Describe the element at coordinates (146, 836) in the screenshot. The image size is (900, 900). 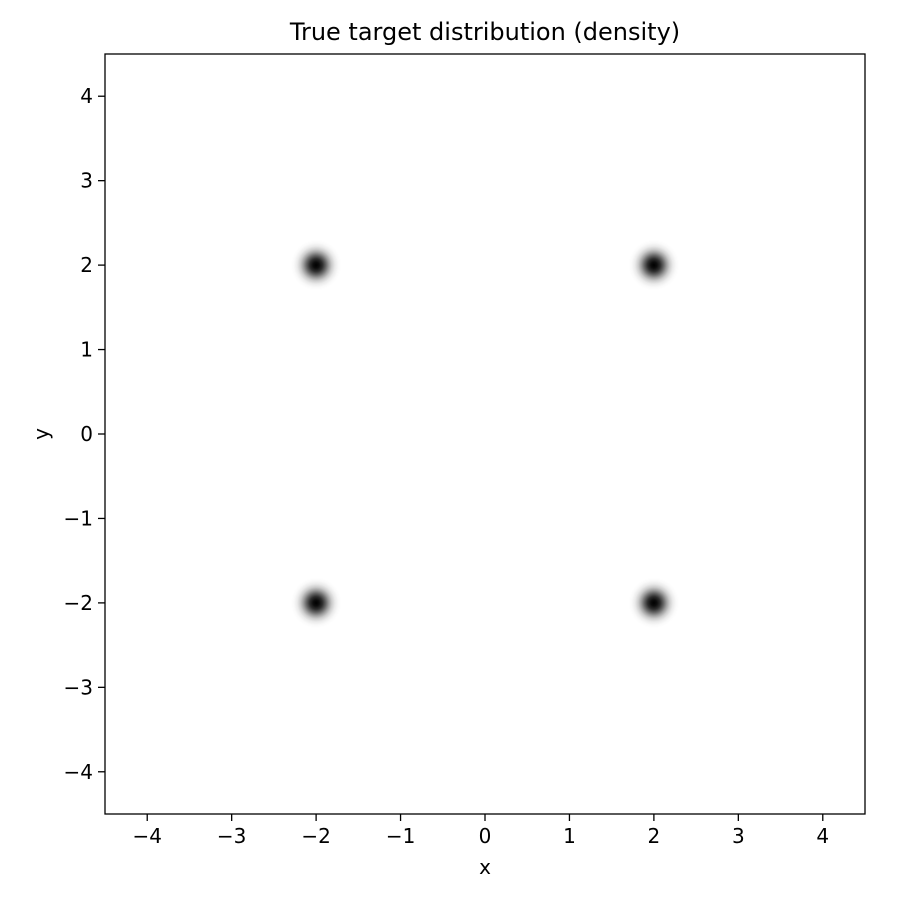
I see `x-tick-label: −4` at that location.